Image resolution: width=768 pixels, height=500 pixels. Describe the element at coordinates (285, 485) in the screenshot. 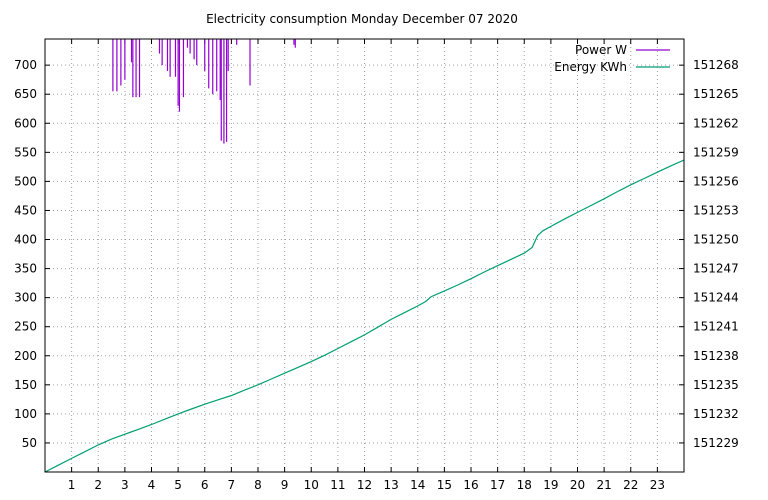

I see `x-tick-label: 9` at that location.